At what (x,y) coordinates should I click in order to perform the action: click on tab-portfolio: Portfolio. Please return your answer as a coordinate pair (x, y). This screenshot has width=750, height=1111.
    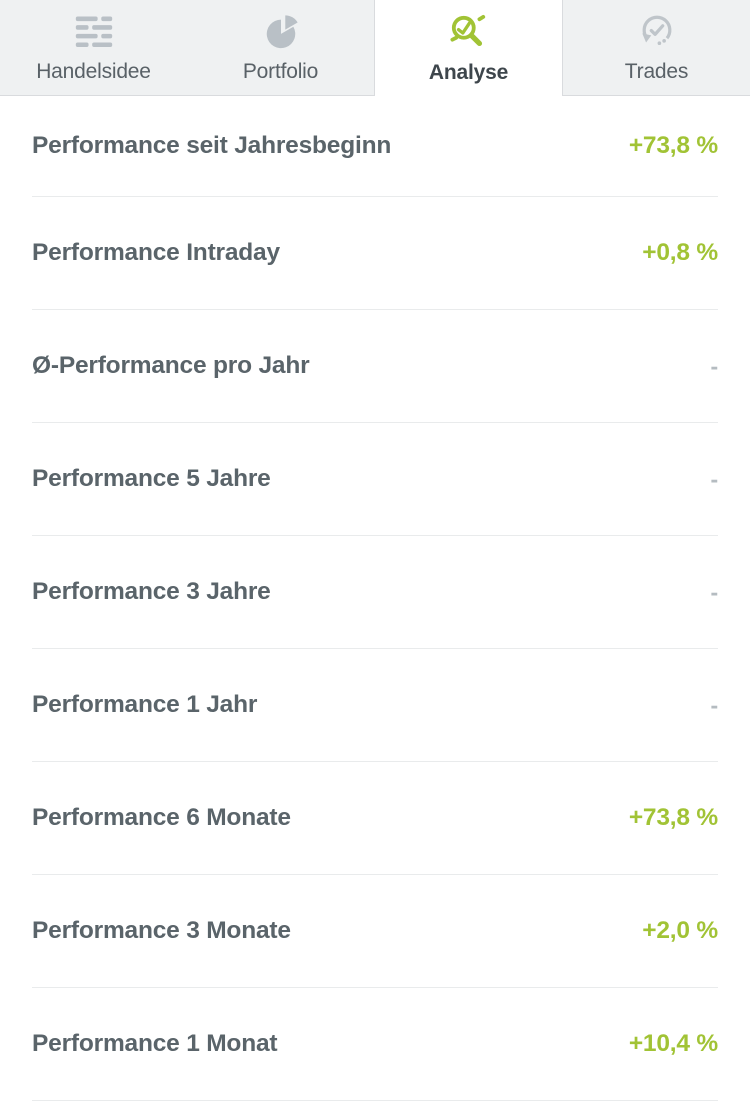
    Looking at the image, I should click on (280, 48).